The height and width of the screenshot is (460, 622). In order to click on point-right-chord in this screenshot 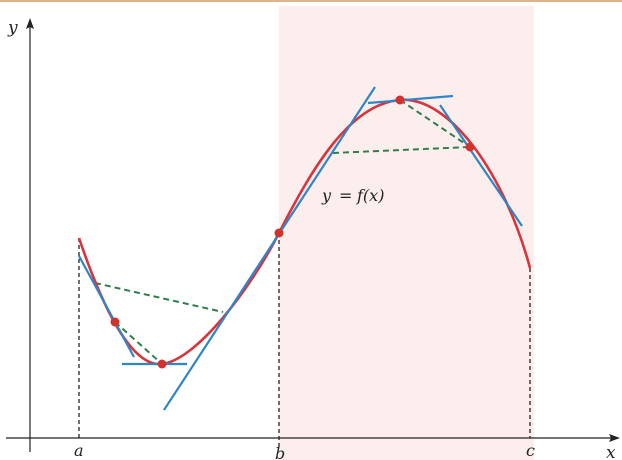, I will do `click(470, 147)`.